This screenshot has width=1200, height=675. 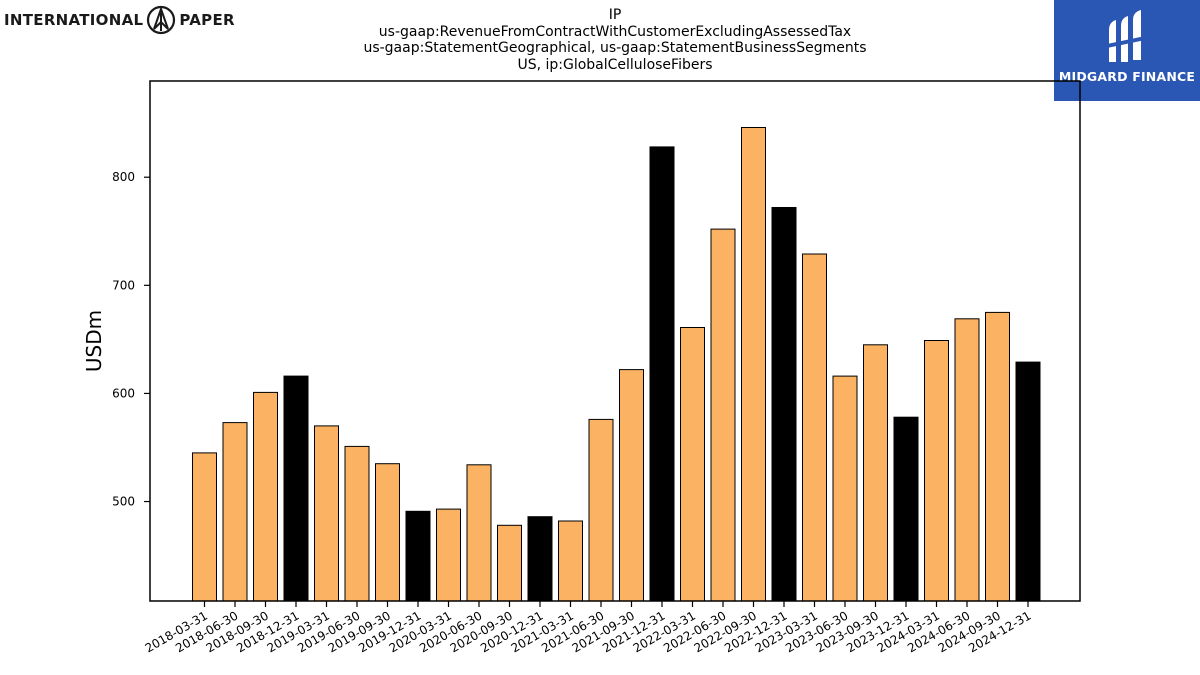 What do you see at coordinates (207, 20) in the screenshot?
I see `ip-logo-text-right: PAPER` at bounding box center [207, 20].